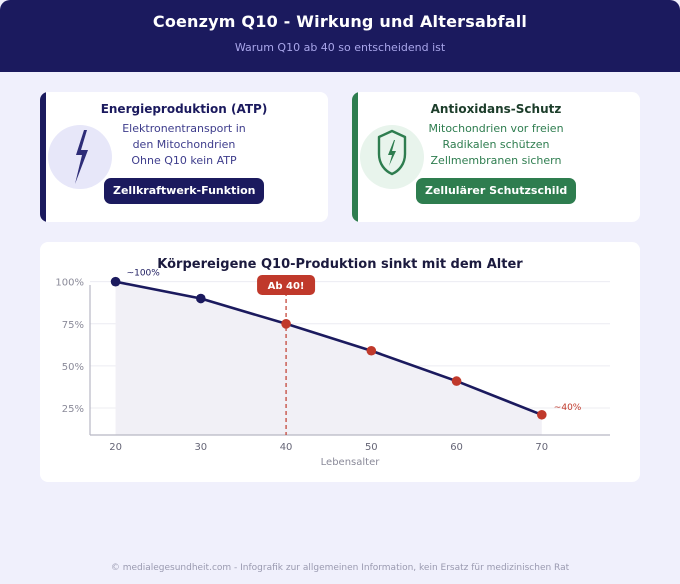 The width and height of the screenshot is (680, 584). I want to click on page-title: Coenzym Q10 - Wirkung und Altersabfall, so click(340, 21).